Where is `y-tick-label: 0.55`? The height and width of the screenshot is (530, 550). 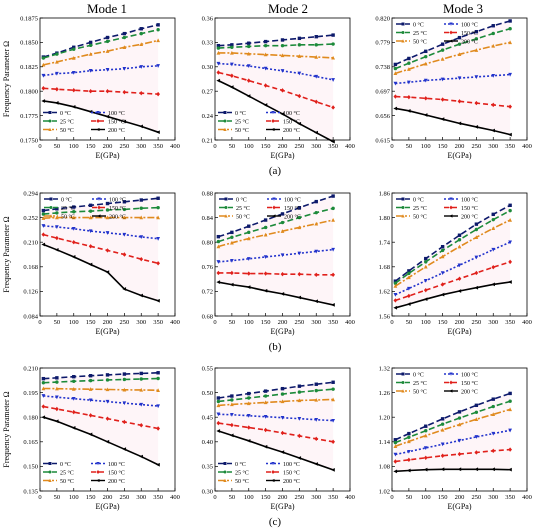 y-tick-label: 0.55 is located at coordinates (207, 368).